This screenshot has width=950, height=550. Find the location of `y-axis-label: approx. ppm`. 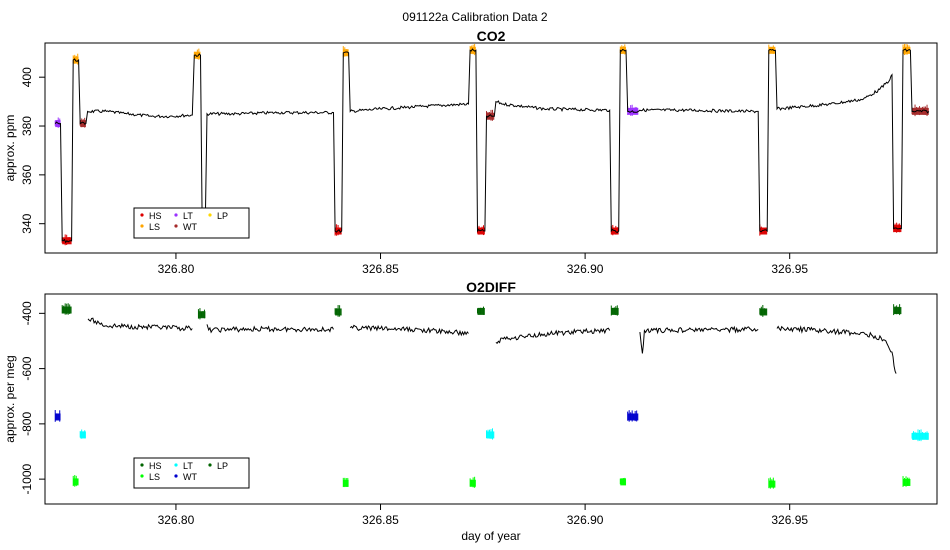

y-axis-label: approx. ppm is located at coordinates (10, 148).